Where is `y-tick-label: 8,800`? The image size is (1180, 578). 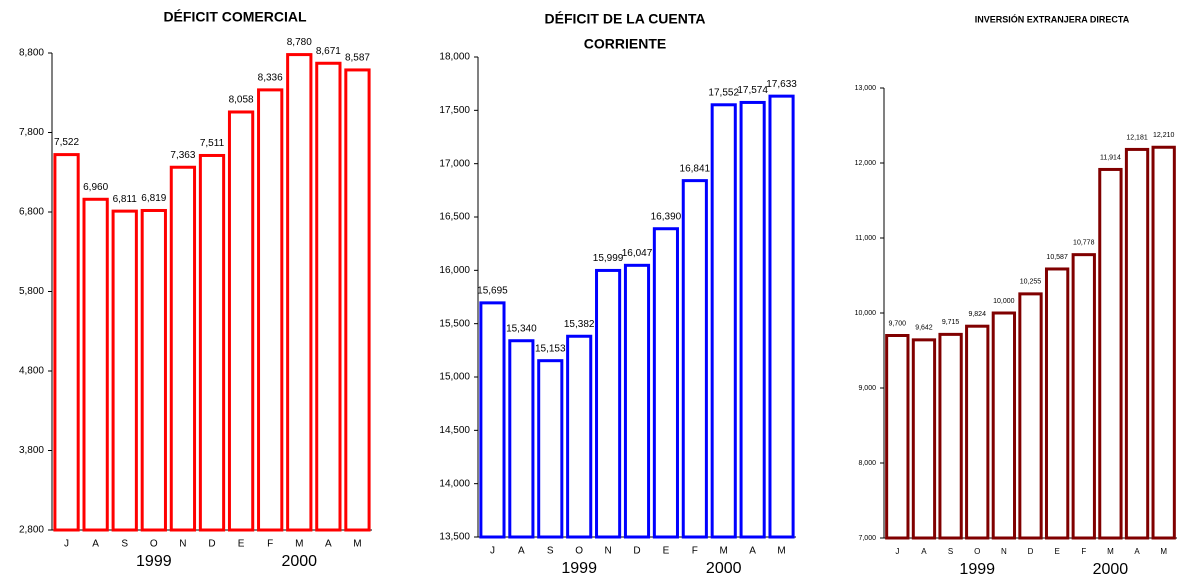
y-tick-label: 8,800 is located at coordinates (31, 53).